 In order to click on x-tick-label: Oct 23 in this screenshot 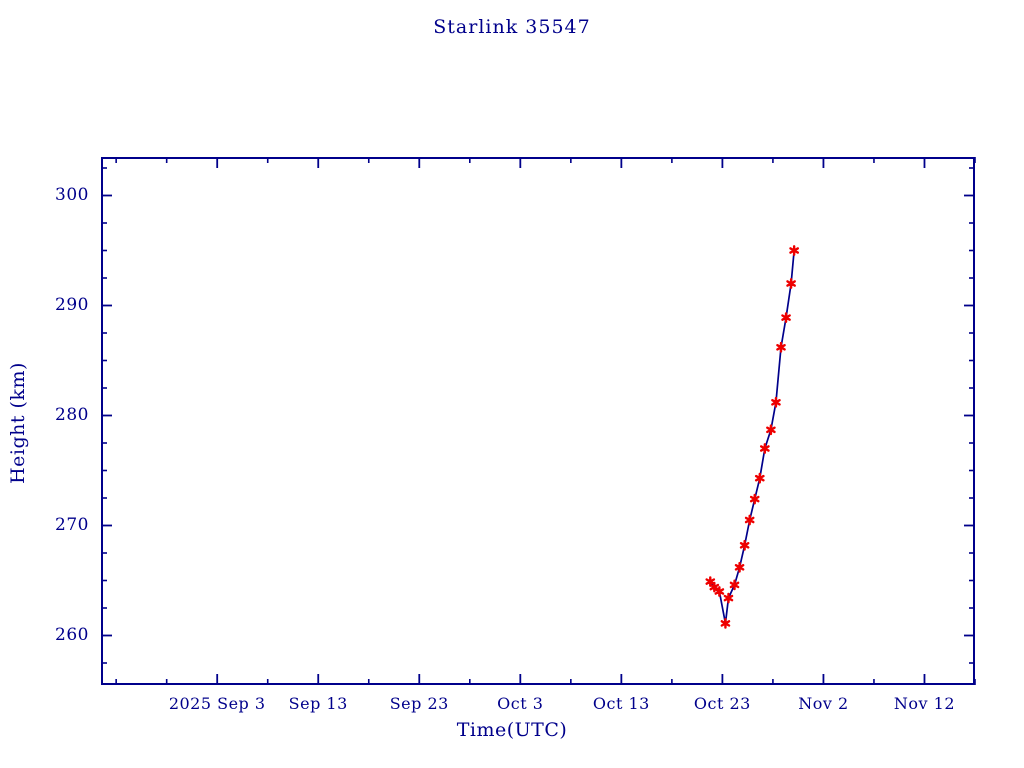, I will do `click(722, 703)`.